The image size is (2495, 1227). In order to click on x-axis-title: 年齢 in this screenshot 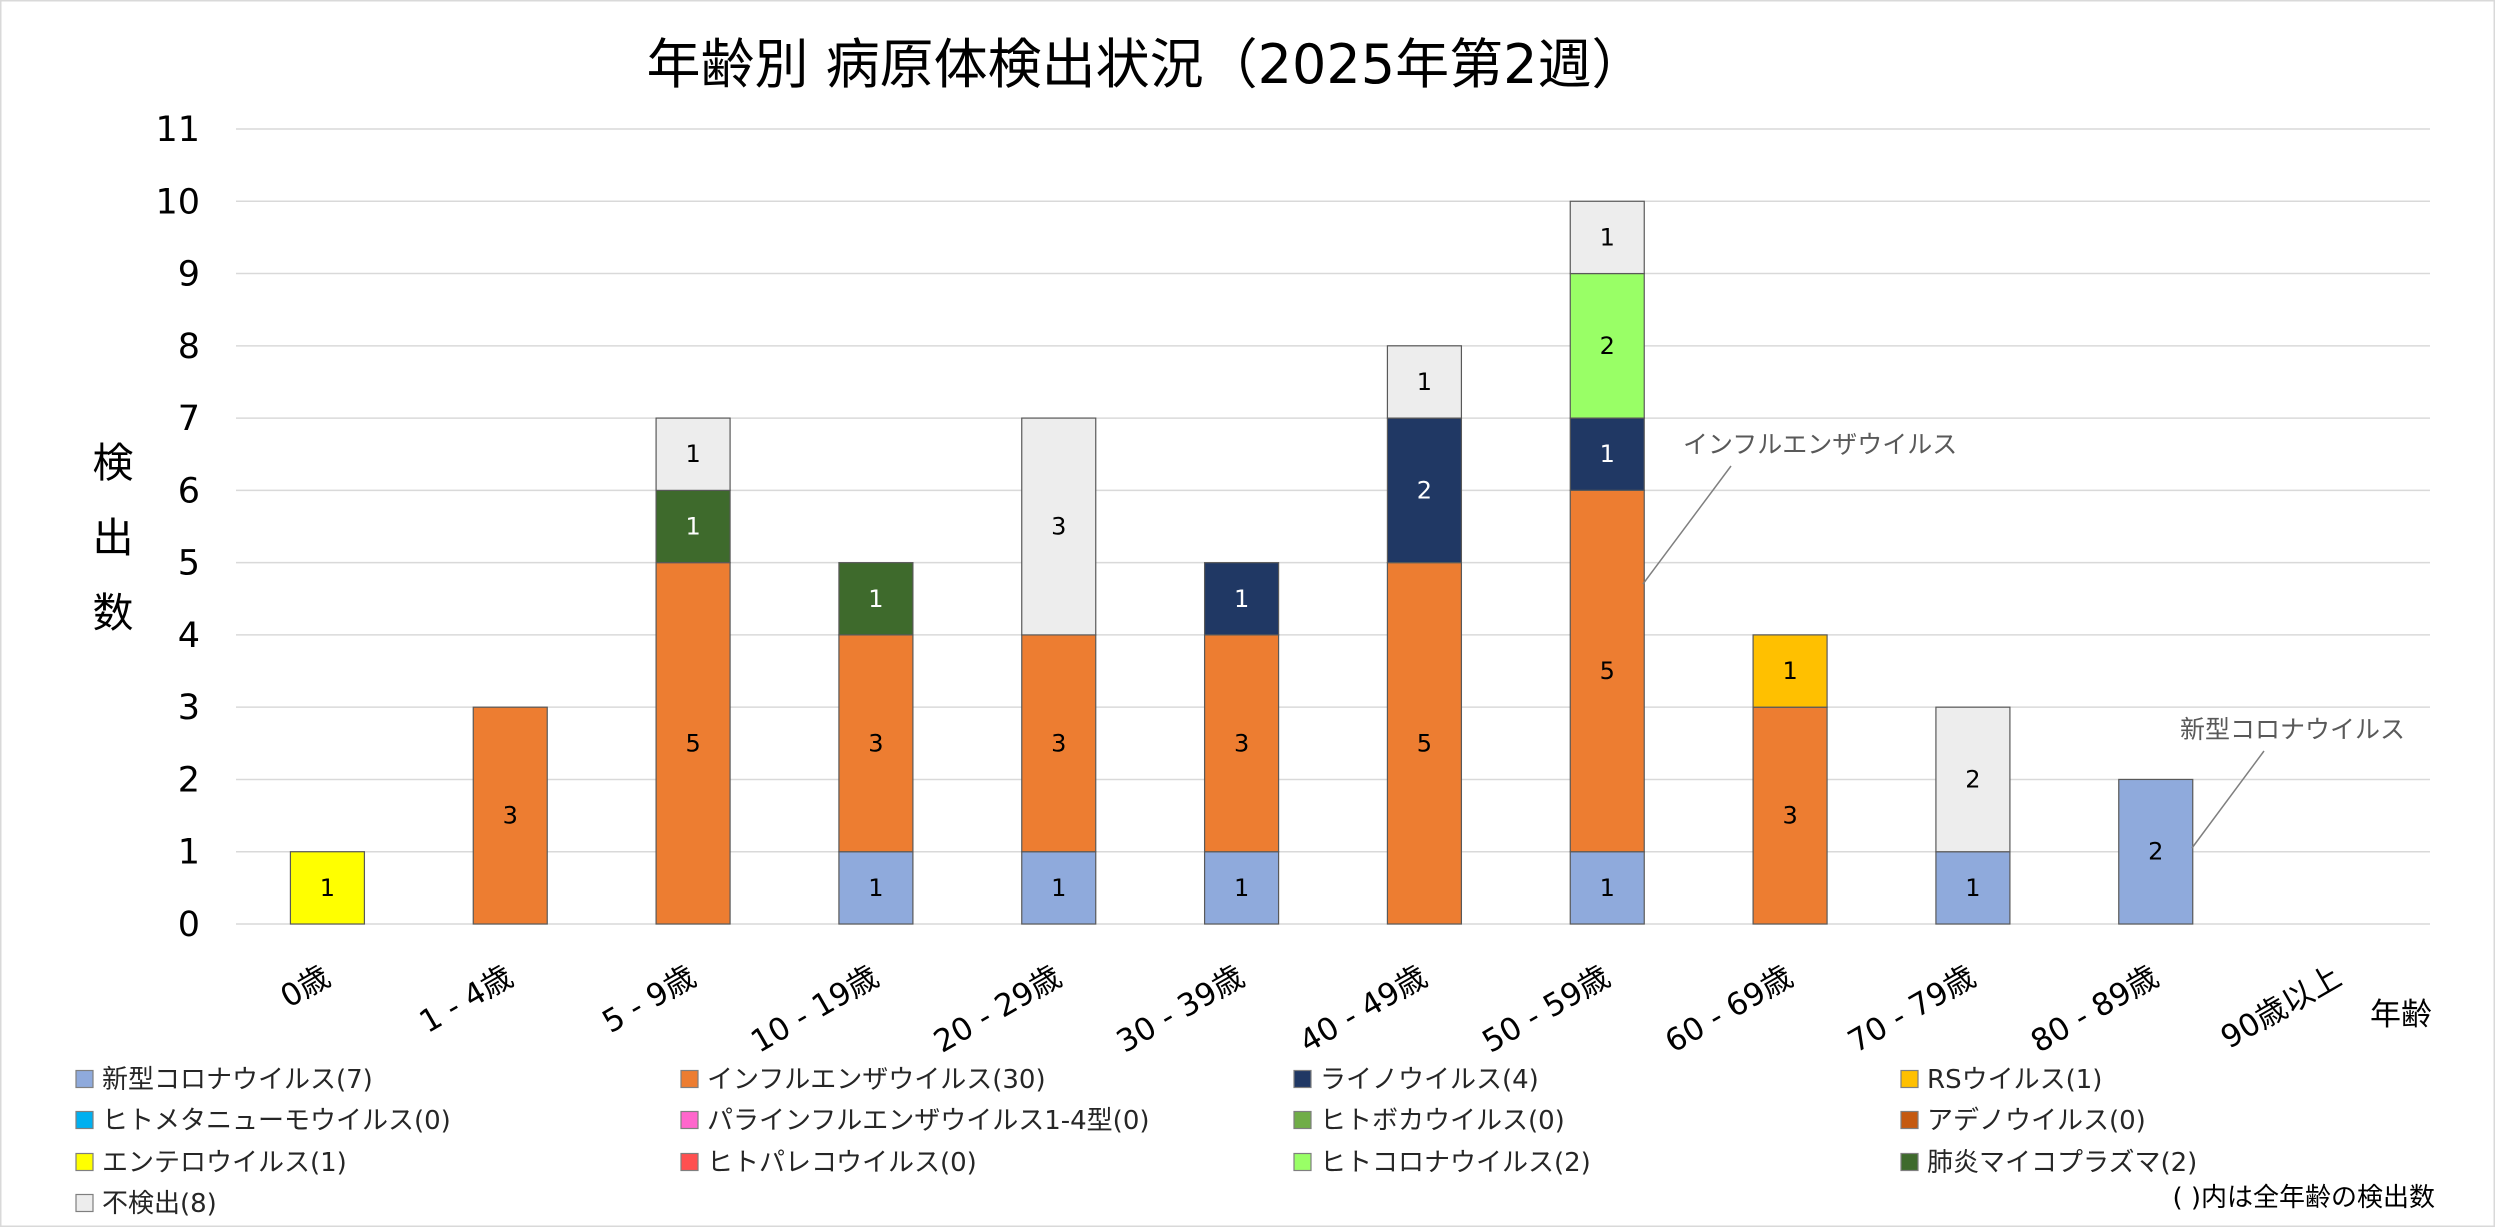, I will do `click(2401, 1015)`.